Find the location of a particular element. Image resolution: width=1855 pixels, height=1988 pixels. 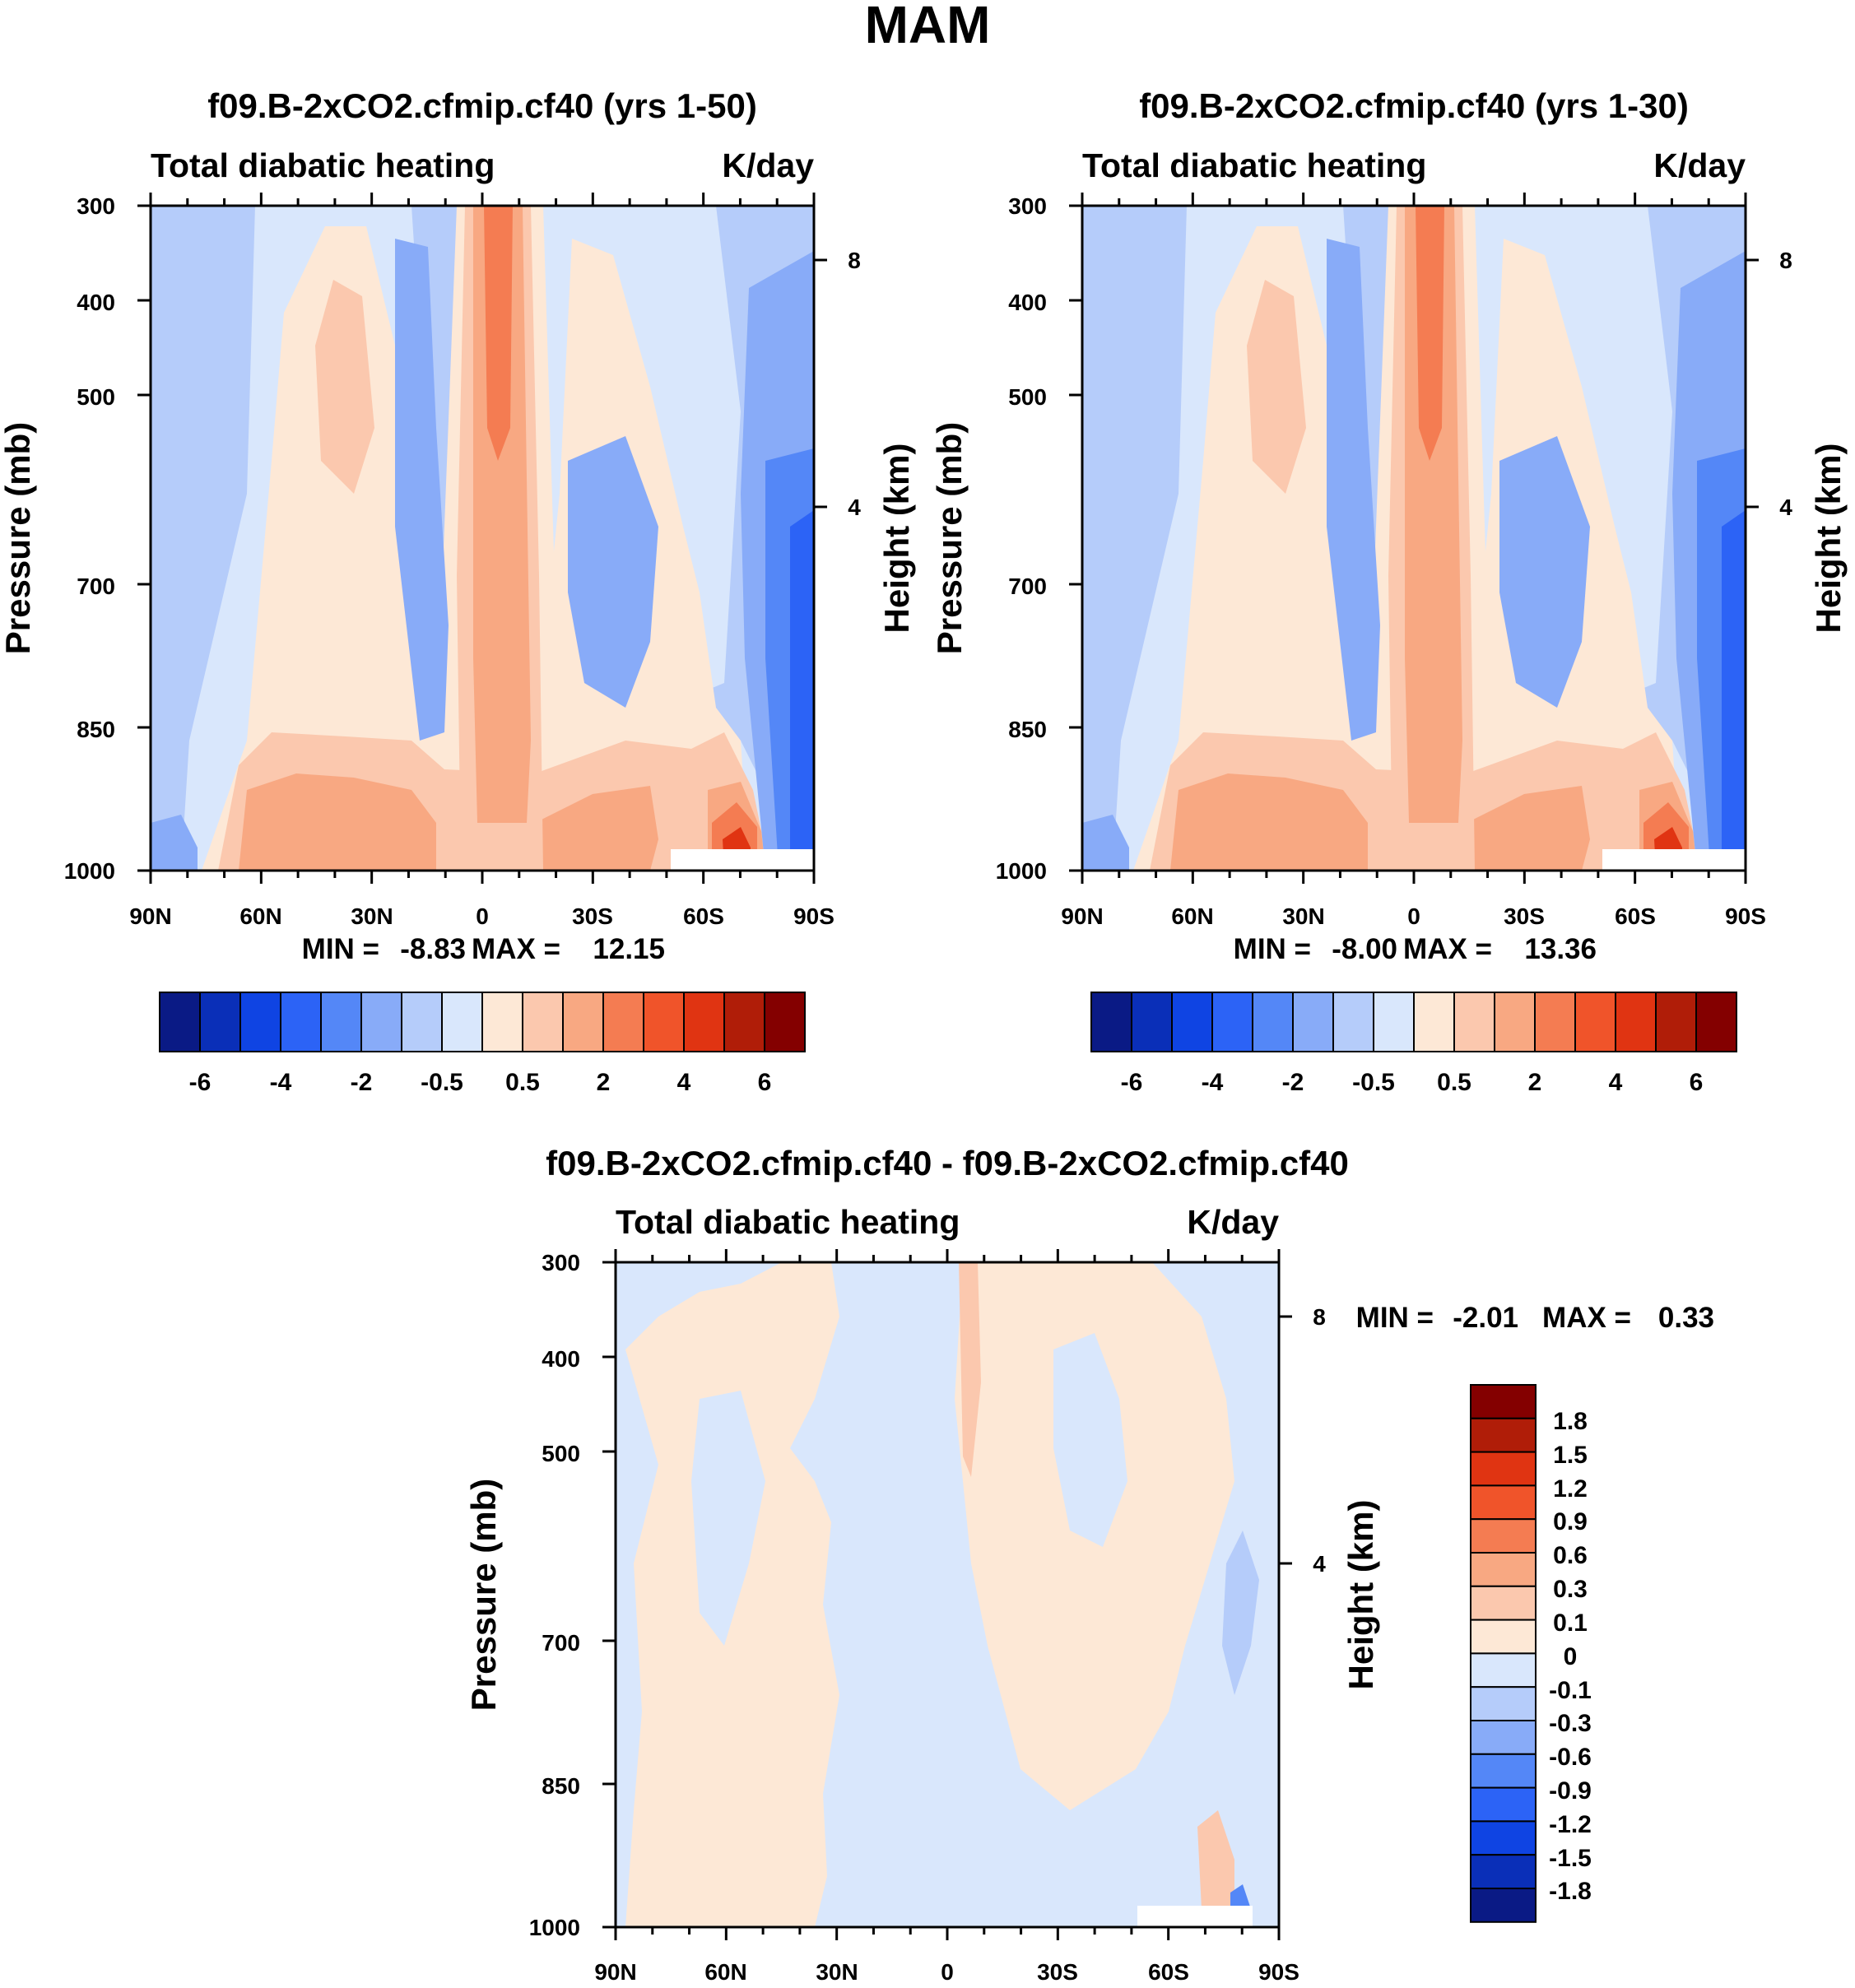

colorbar-label: -0.5 is located at coordinates (442, 1082).